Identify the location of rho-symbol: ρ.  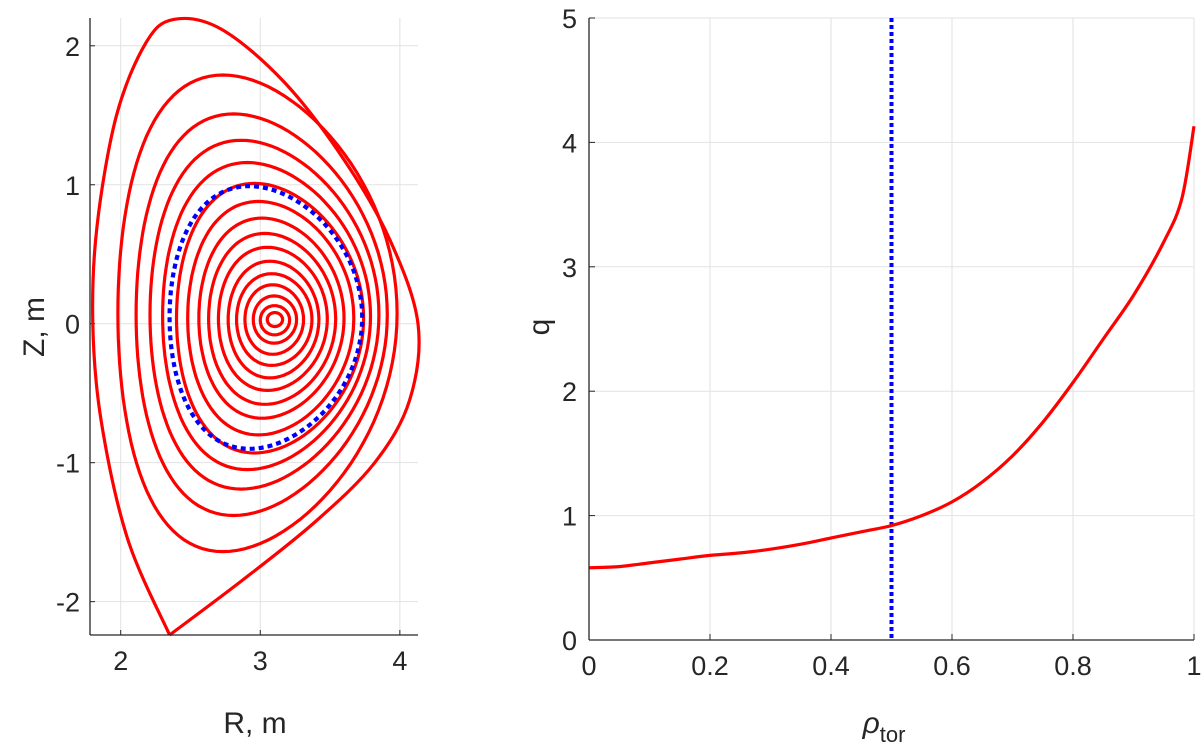
(871, 723).